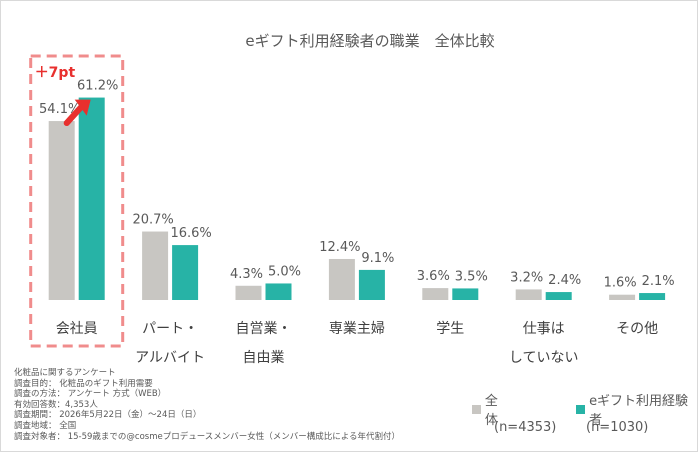 Image resolution: width=700 pixels, height=454 pixels. I want to click on highlight-group: ＋7pt, so click(77, 201).